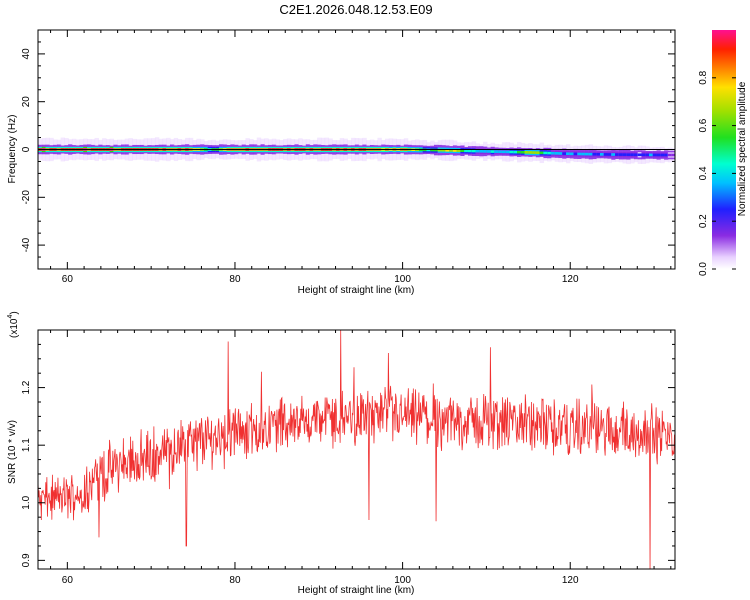  Describe the element at coordinates (26, 560) in the screenshot. I see `snr-ytick-label: 0.9` at that location.